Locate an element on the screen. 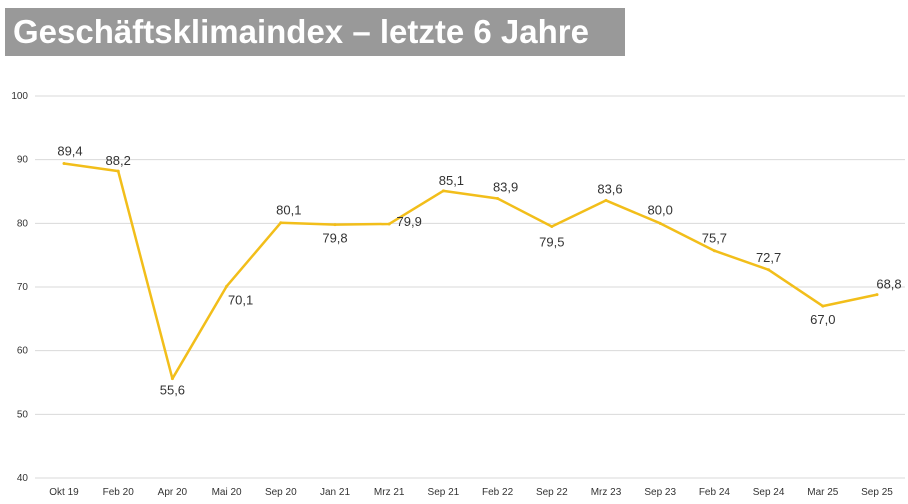 The height and width of the screenshot is (504, 908). x-tick-label: Feb 24 is located at coordinates (715, 492).